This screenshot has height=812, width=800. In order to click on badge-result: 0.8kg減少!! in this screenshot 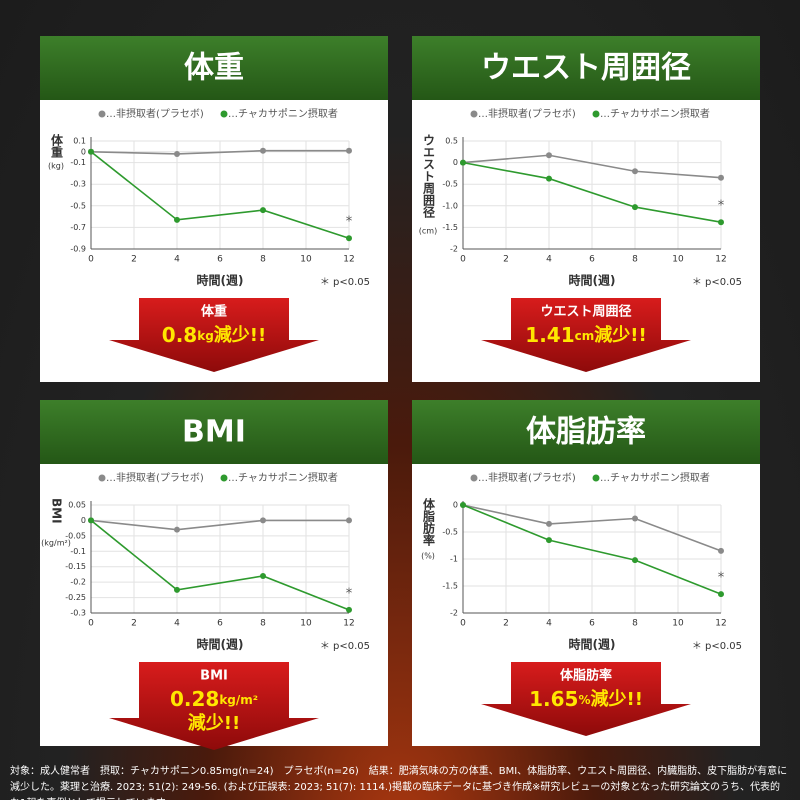, I will do `click(214, 335)`.